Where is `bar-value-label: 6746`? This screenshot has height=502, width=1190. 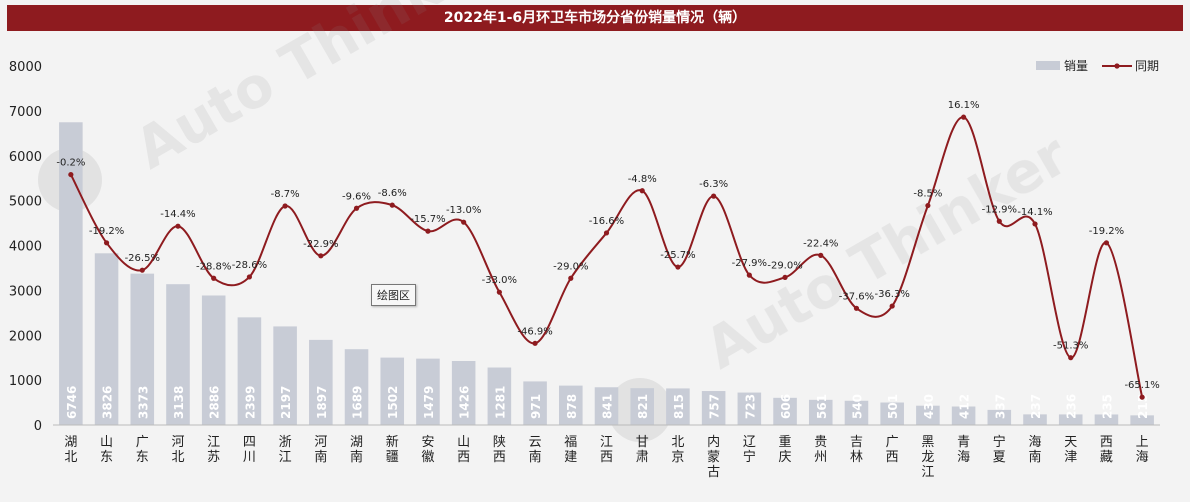
bar-value-label: 6746 is located at coordinates (72, 402).